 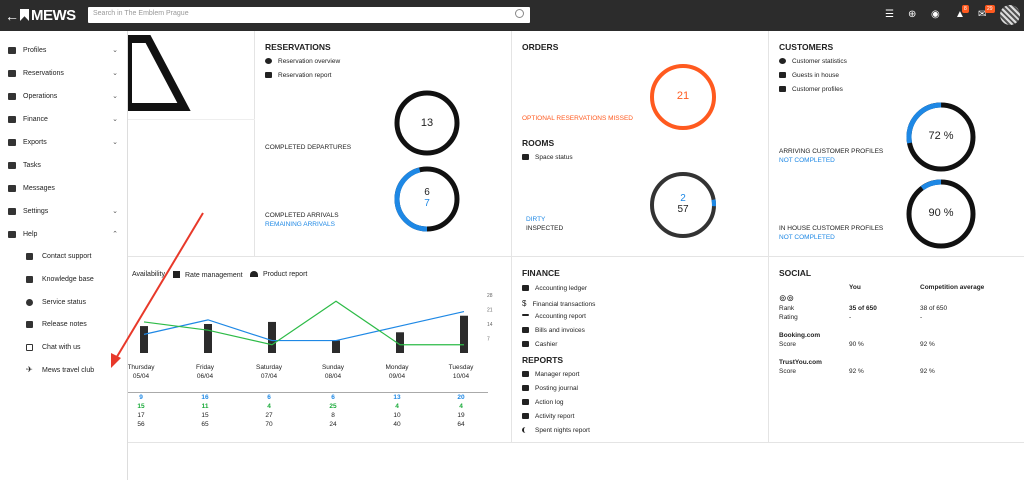 What do you see at coordinates (29, 302) in the screenshot?
I see `status-icon` at bounding box center [29, 302].